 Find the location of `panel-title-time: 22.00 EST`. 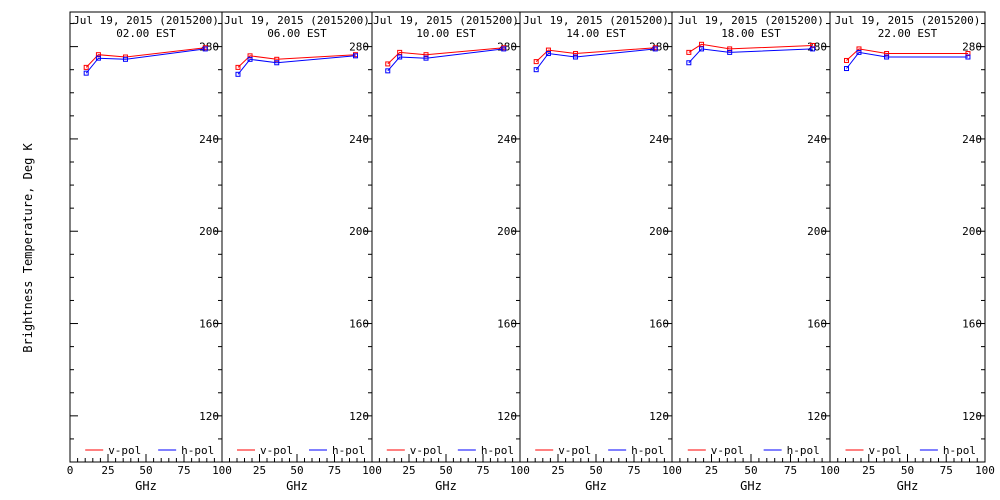

panel-title-time: 22.00 EST is located at coordinates (908, 33).